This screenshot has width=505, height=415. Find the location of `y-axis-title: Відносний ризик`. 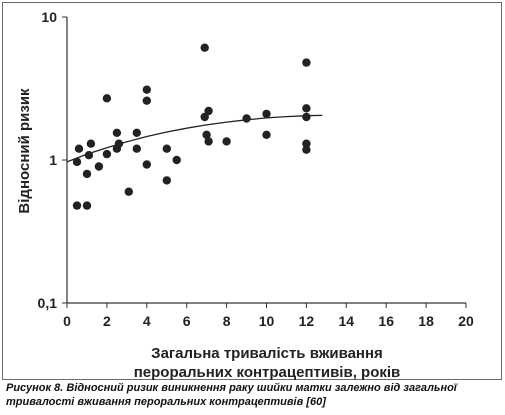

y-axis-title: Відносний ризик is located at coordinates (24, 151).